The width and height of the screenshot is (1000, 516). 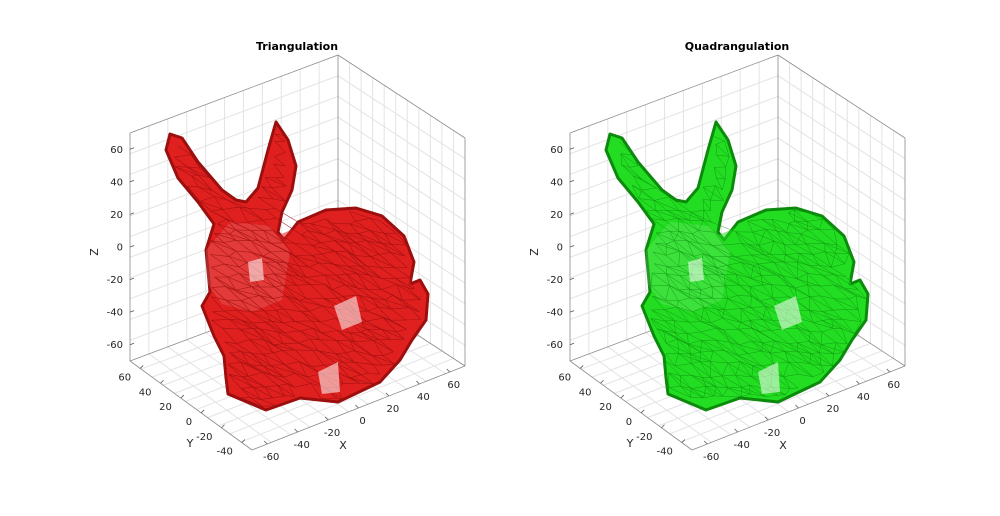 I want to click on mesh-wireframe, so click(x=742, y=267).